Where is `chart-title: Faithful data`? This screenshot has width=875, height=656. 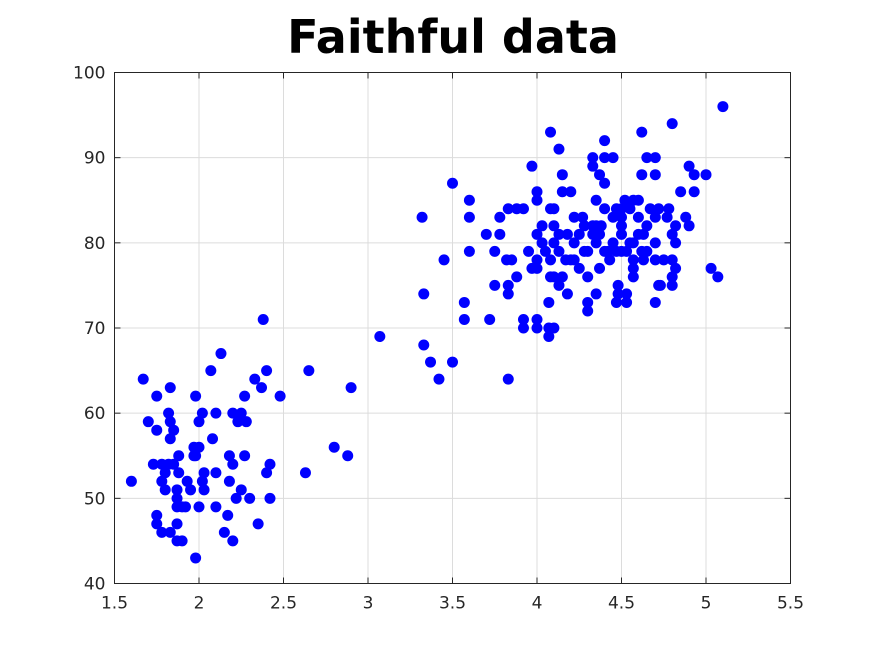 chart-title: Faithful data is located at coordinates (453, 37).